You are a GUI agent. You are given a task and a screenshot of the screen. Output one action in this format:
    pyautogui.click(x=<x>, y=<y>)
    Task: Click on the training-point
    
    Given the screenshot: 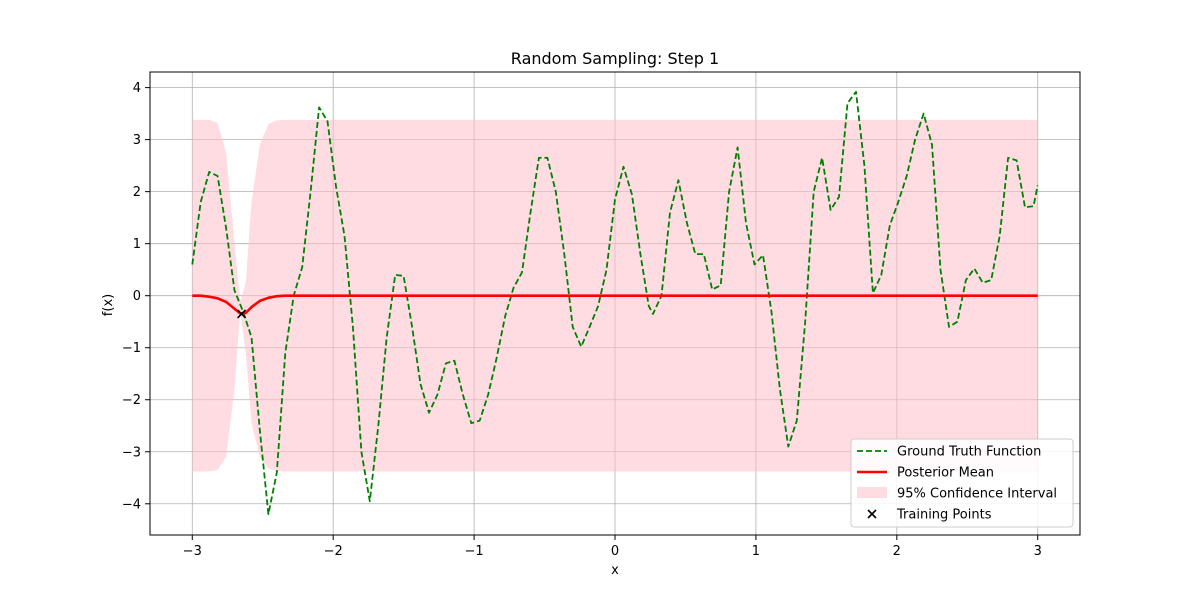 What is the action you would take?
    pyautogui.click(x=242, y=314)
    